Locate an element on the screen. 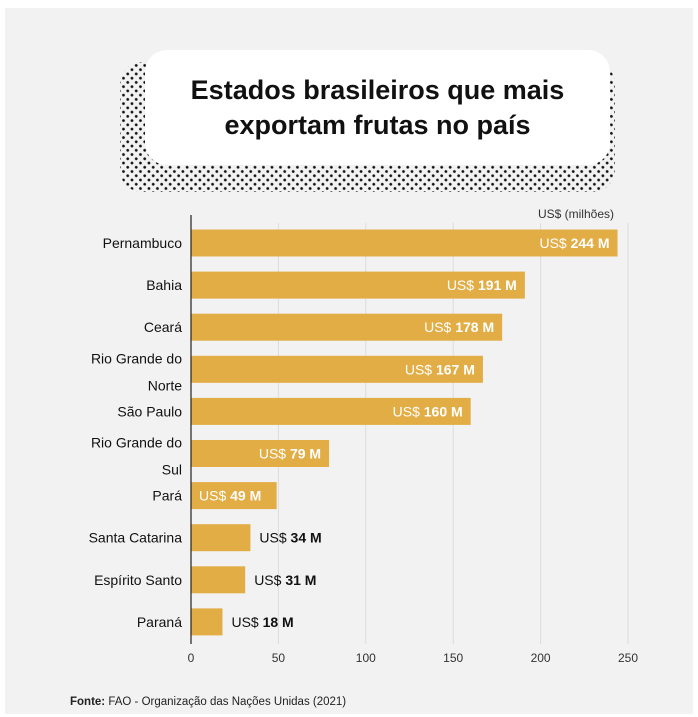 The width and height of the screenshot is (698, 717). x-tick-label-150: 150 is located at coordinates (453, 658).